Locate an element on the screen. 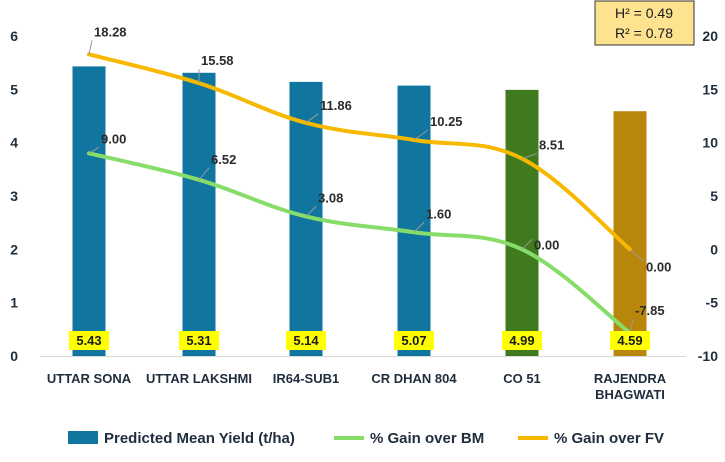  bar-uttar-sona is located at coordinates (89, 211).